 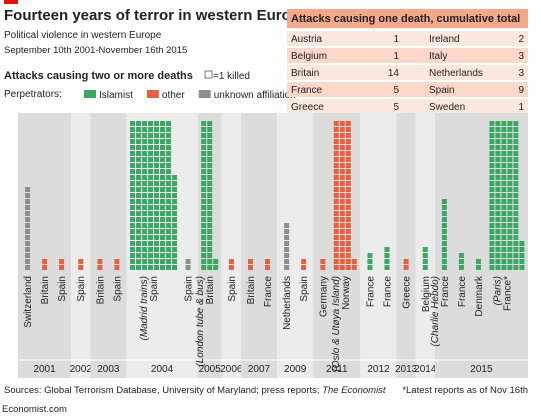 What do you see at coordinates (354, 390) in the screenshot?
I see `sources-italic: The Economist` at bounding box center [354, 390].